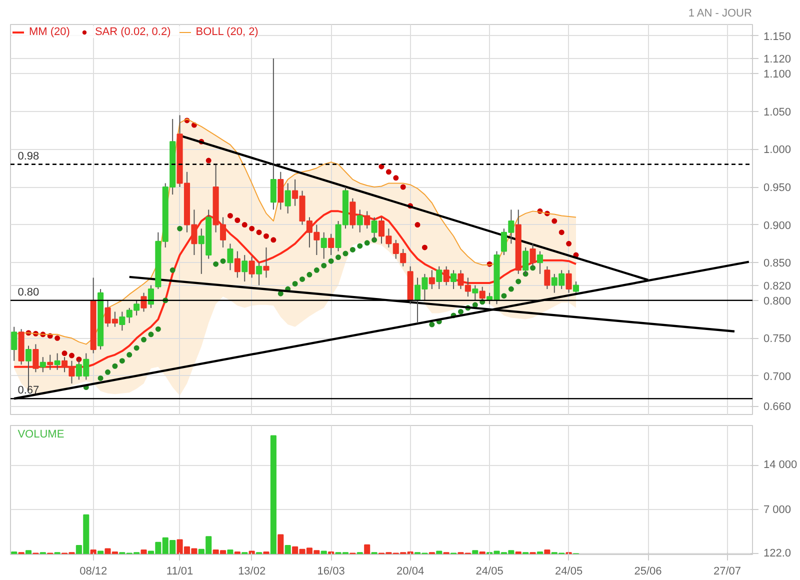  What do you see at coordinates (132, 32) in the screenshot?
I see `legend-label: SAR (0.02, 0.2)` at bounding box center [132, 32].